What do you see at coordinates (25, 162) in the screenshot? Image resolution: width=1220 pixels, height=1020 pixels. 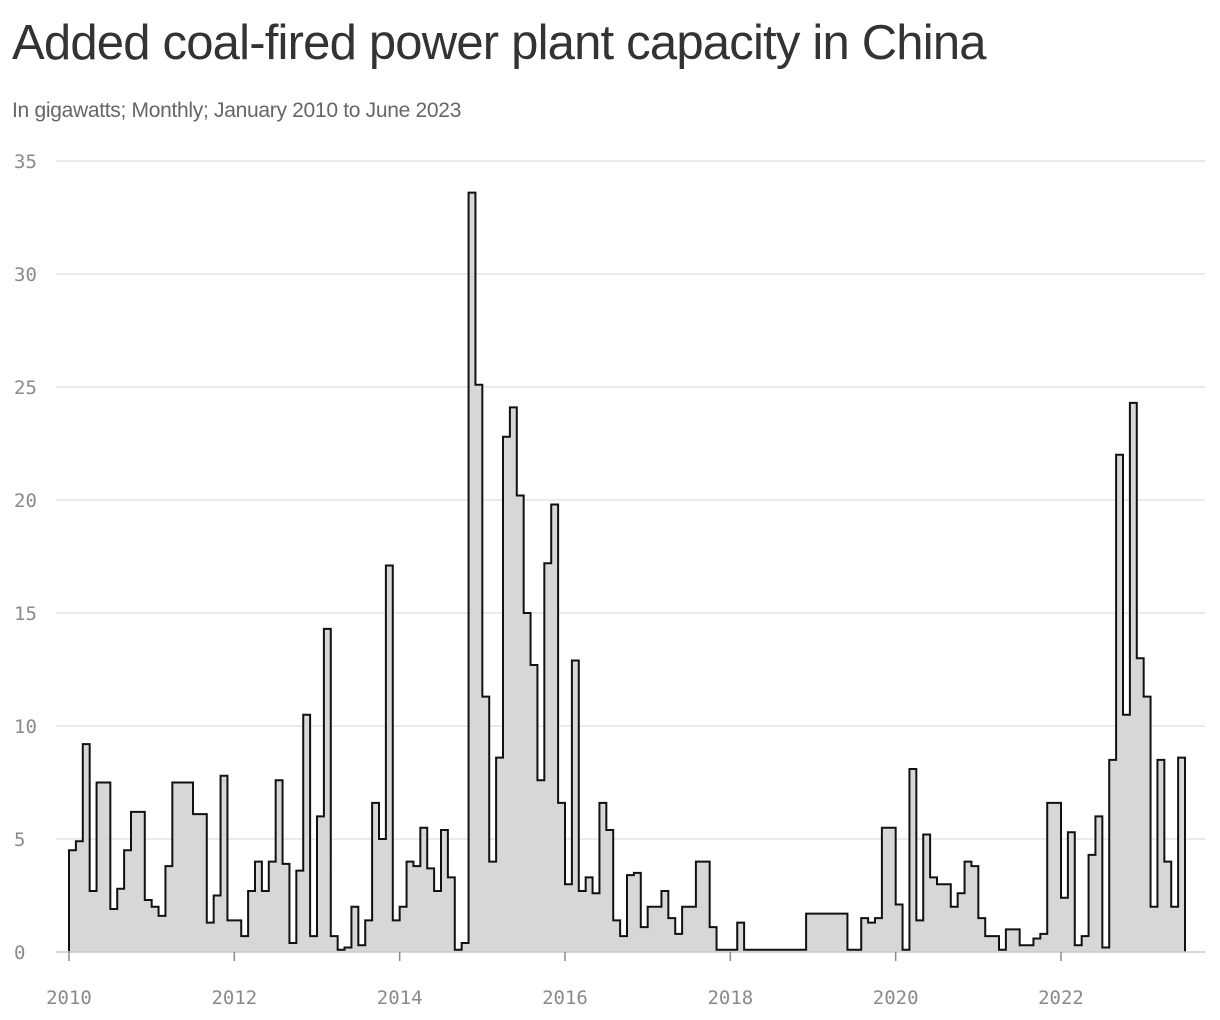 I see `y-tick-label: 35` at bounding box center [25, 162].